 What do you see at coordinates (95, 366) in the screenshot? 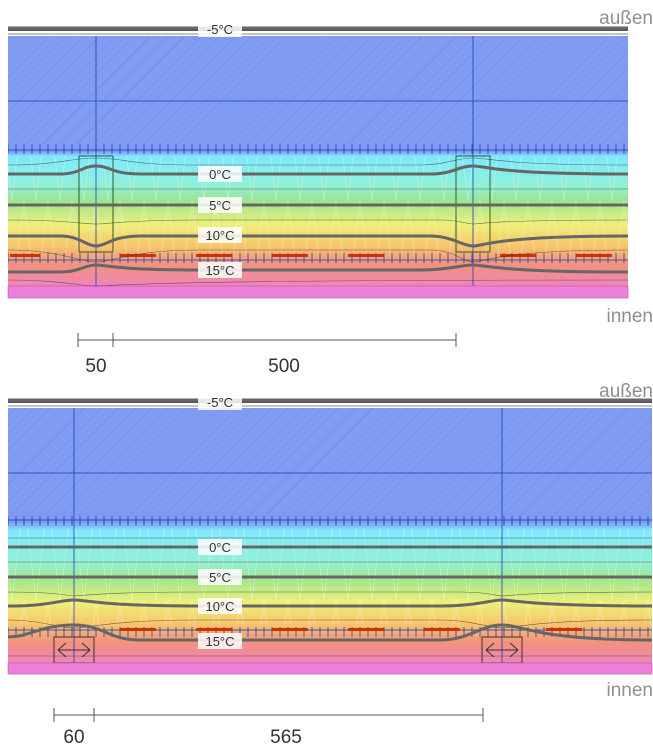
I see `dimension-label-post: 50` at bounding box center [95, 366].